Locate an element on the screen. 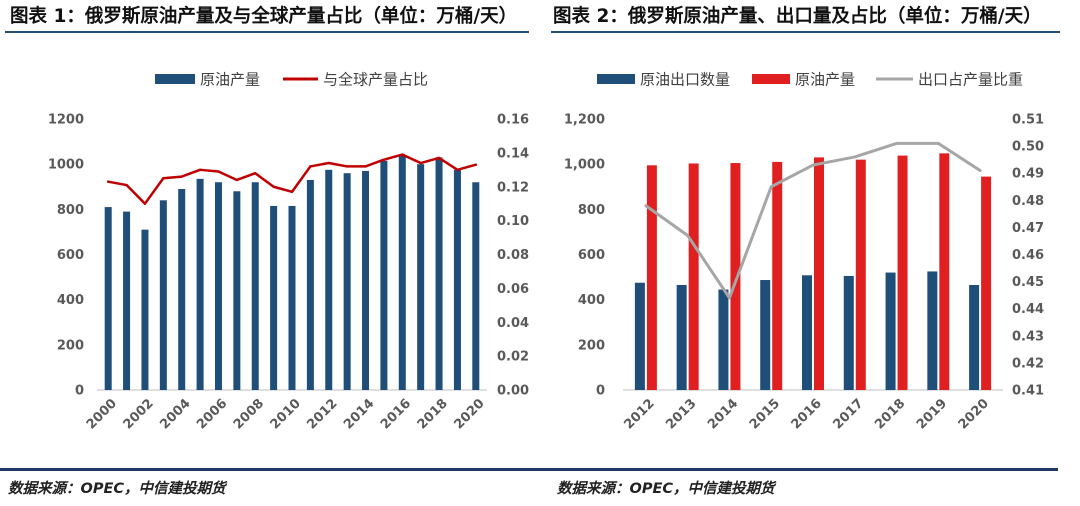  chart-1-series-2-point-2017 is located at coordinates (420, 163).